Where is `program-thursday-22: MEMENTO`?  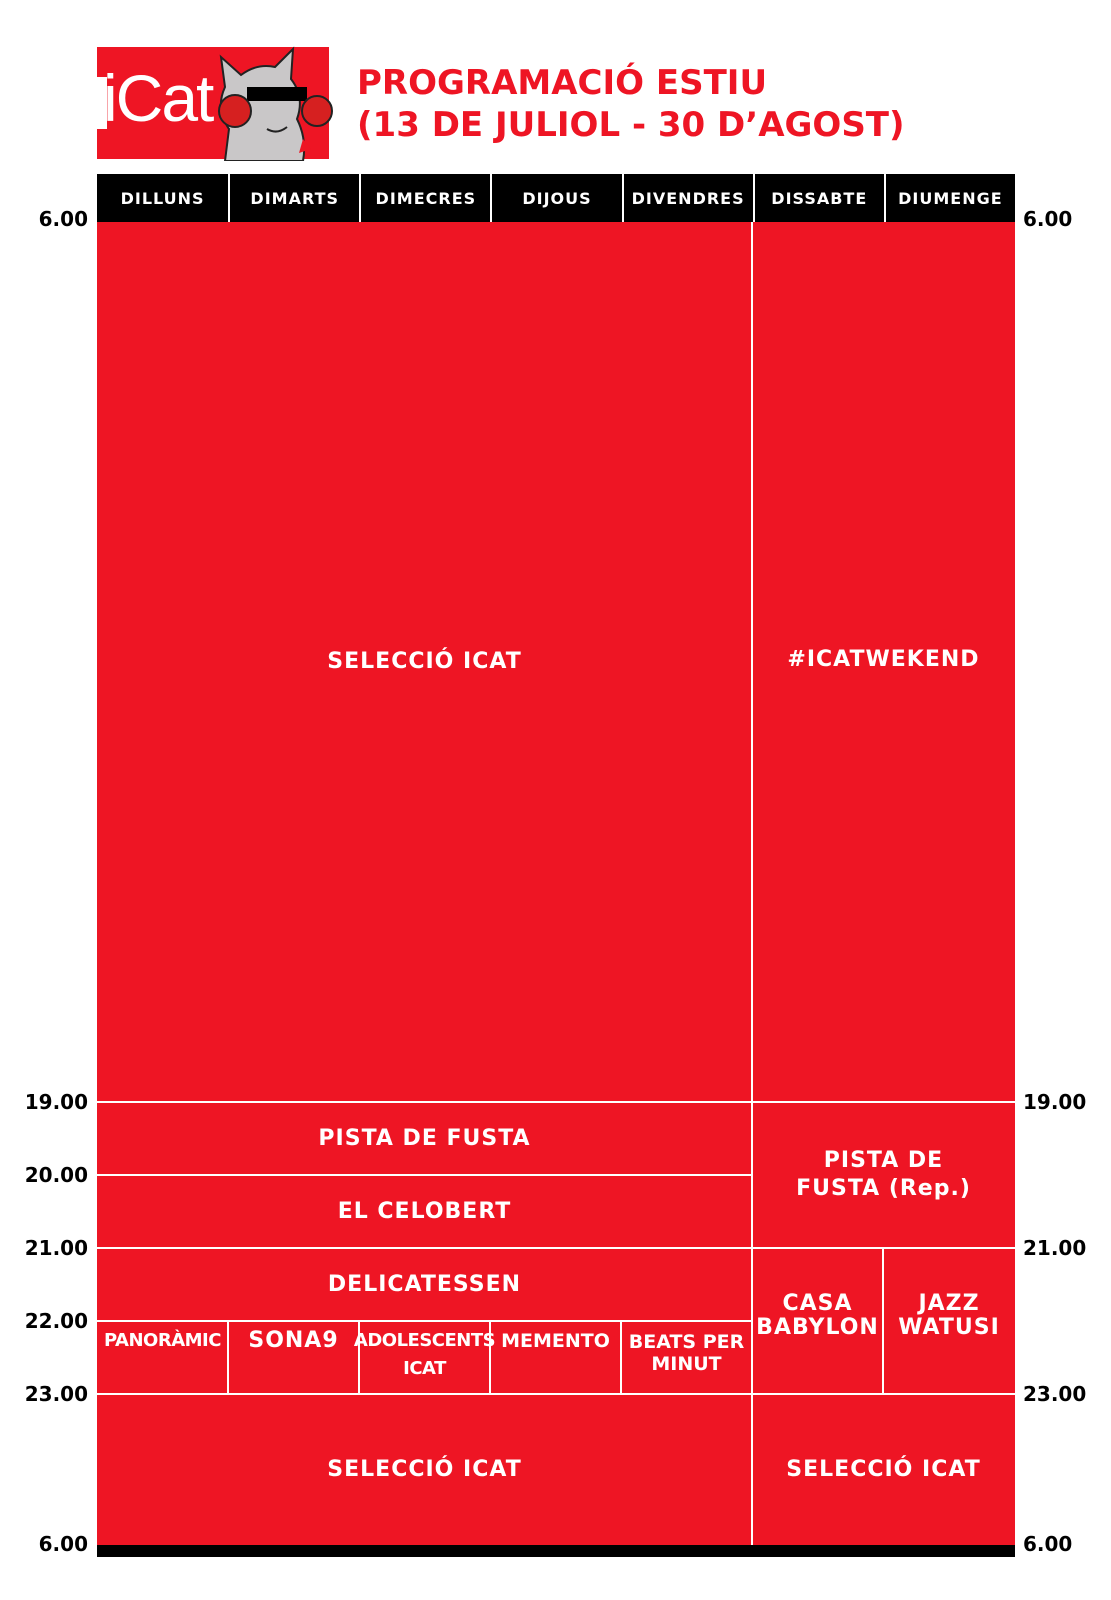 program-thursday-22: MEMENTO is located at coordinates (555, 1341).